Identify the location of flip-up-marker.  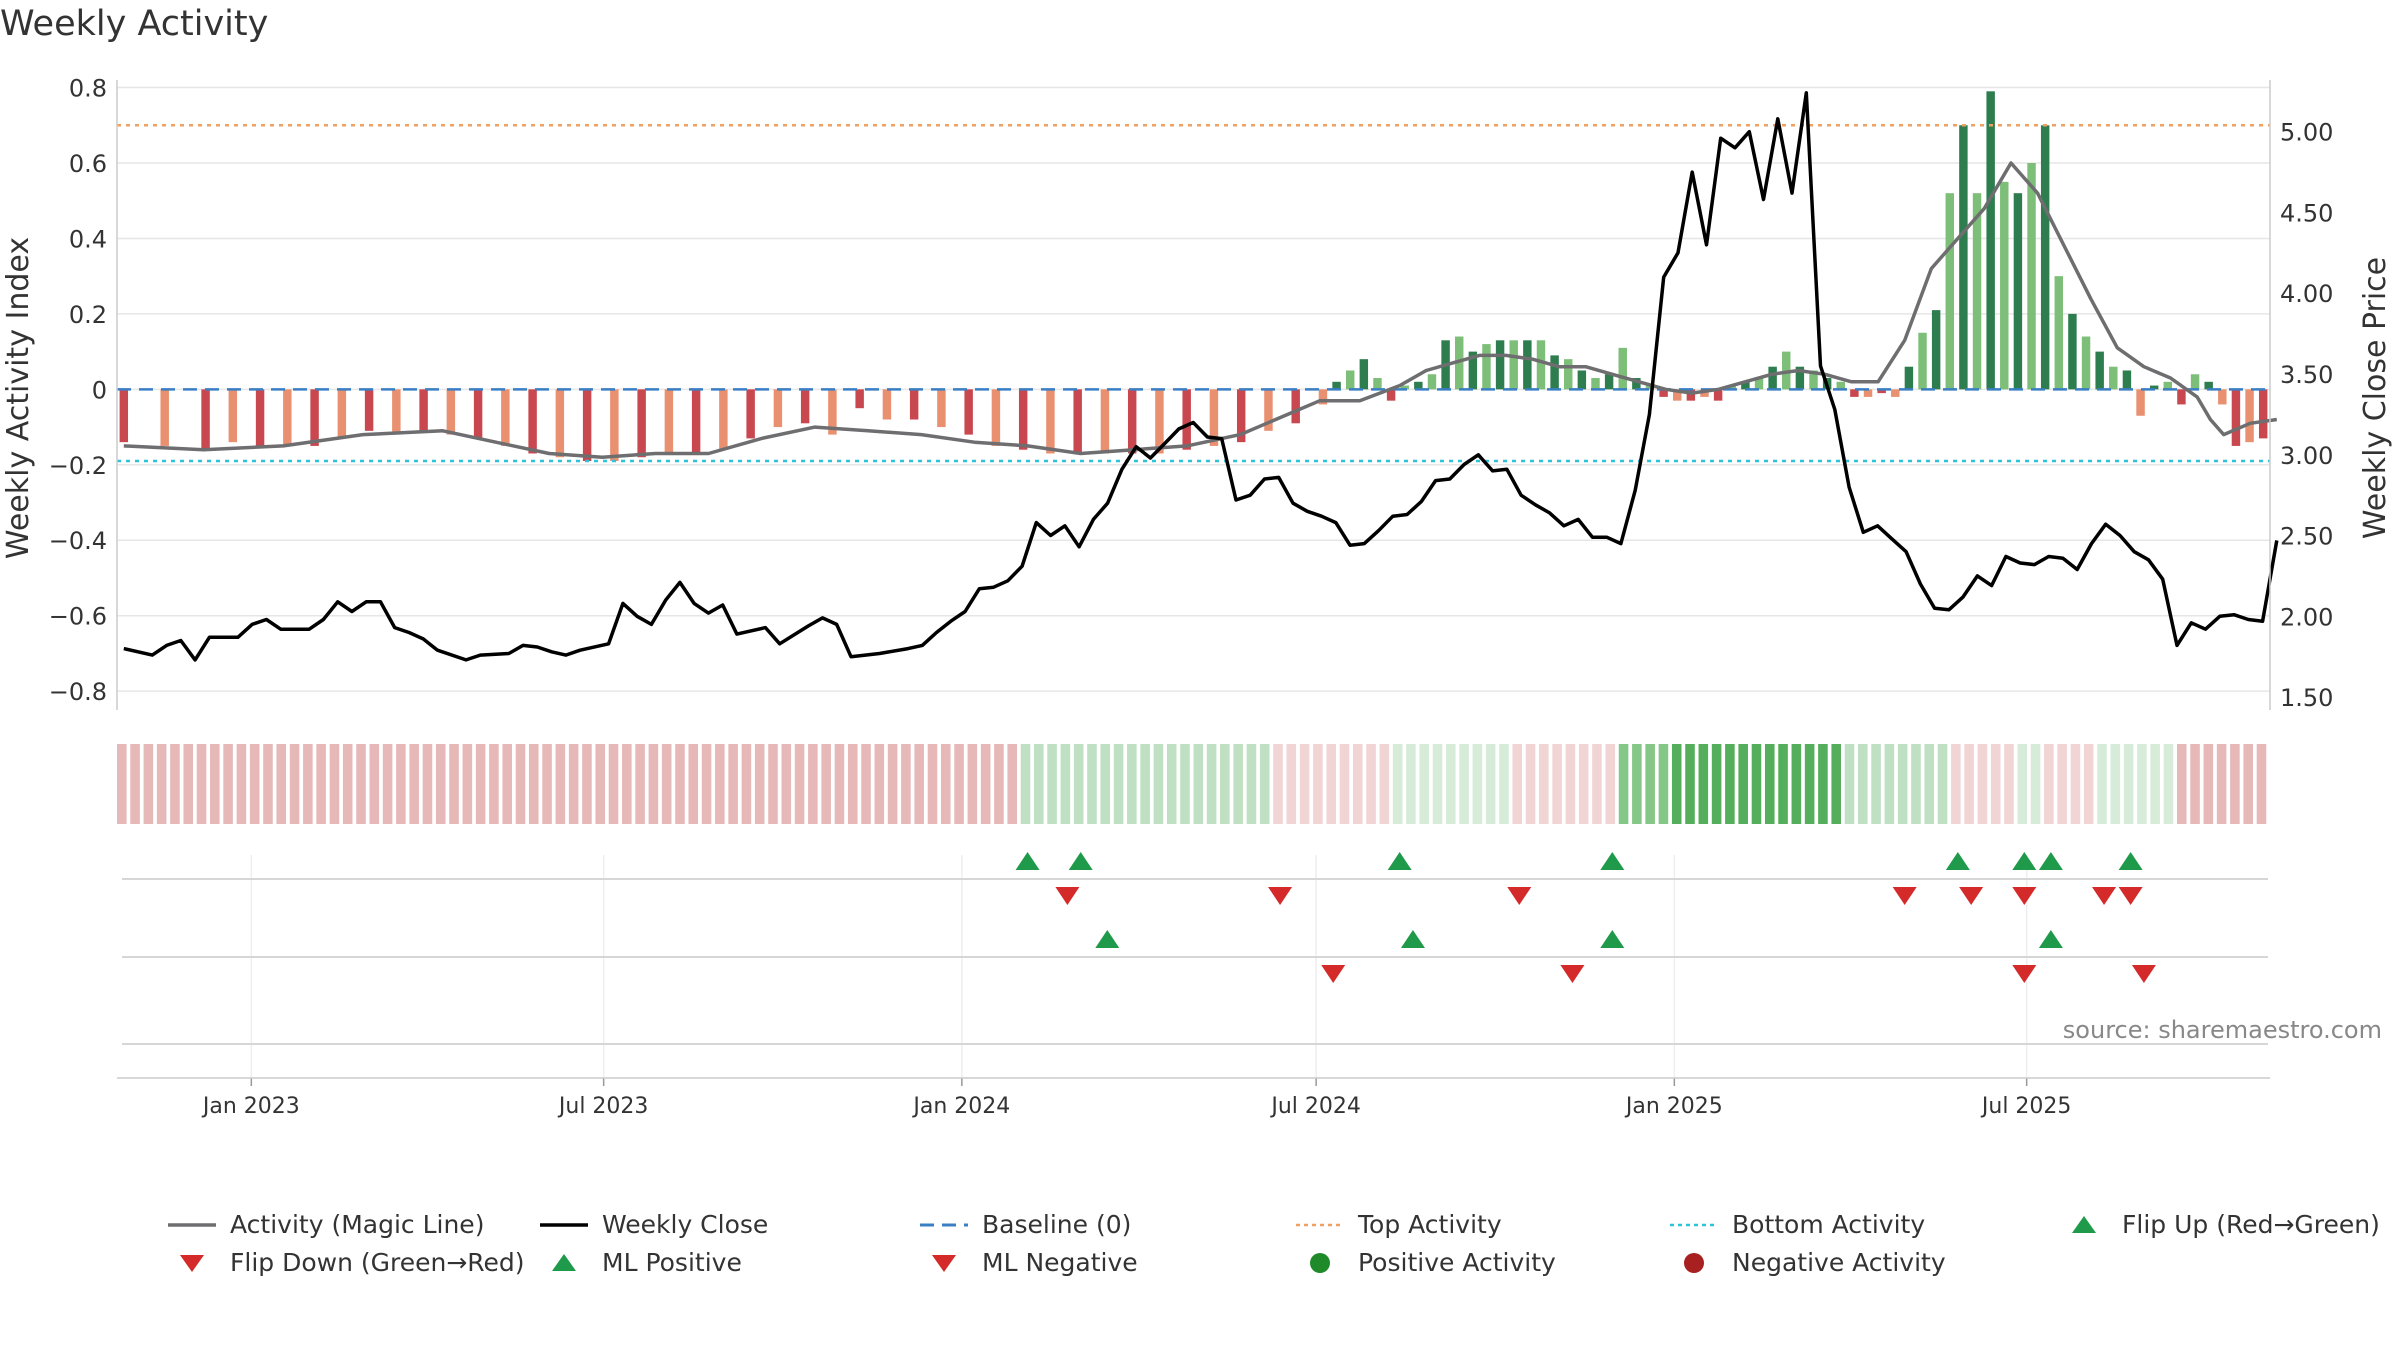
(1612, 861).